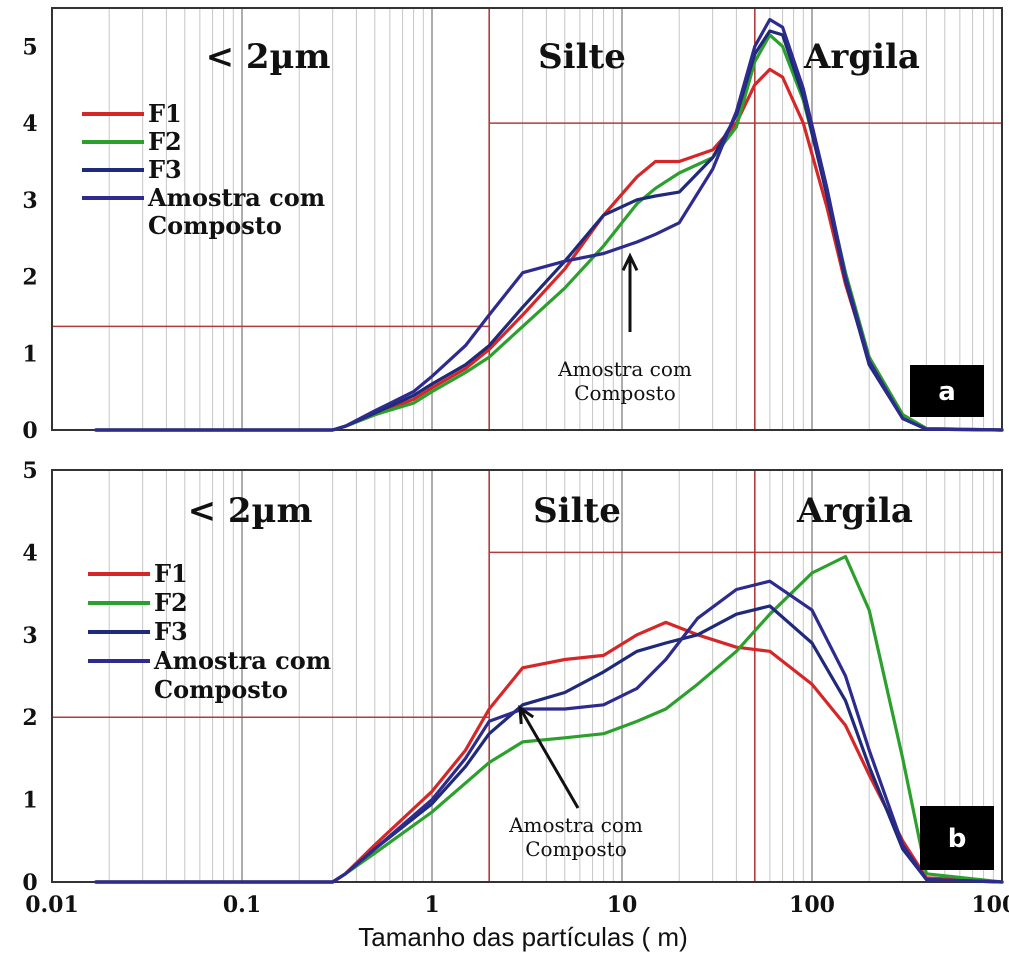 The image size is (1009, 954). I want to click on panel-badge-label: b, so click(957, 839).